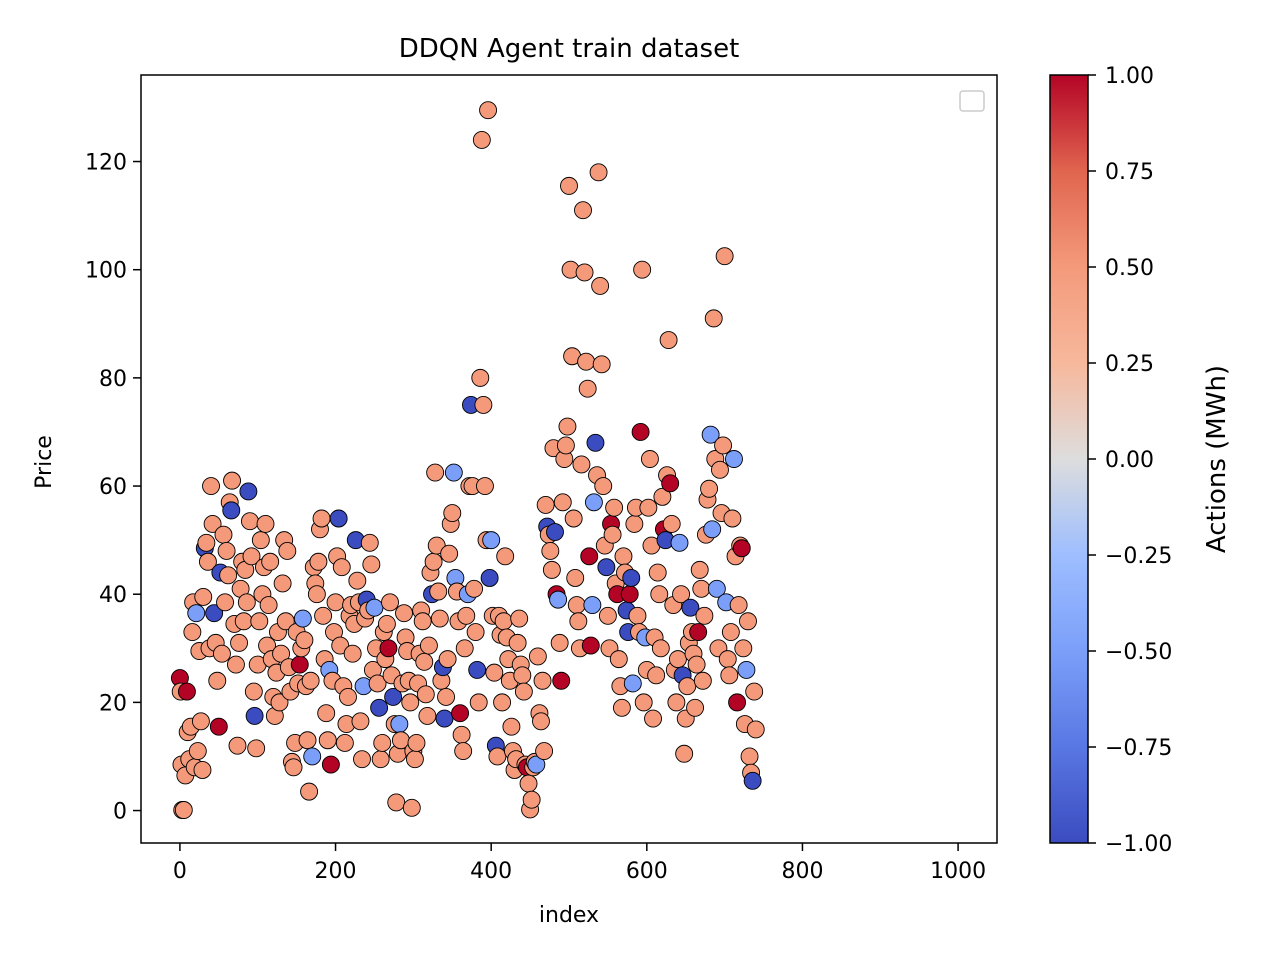 The height and width of the screenshot is (960, 1280). I want to click on colorbar-tick-label: −1.00, so click(1138, 844).